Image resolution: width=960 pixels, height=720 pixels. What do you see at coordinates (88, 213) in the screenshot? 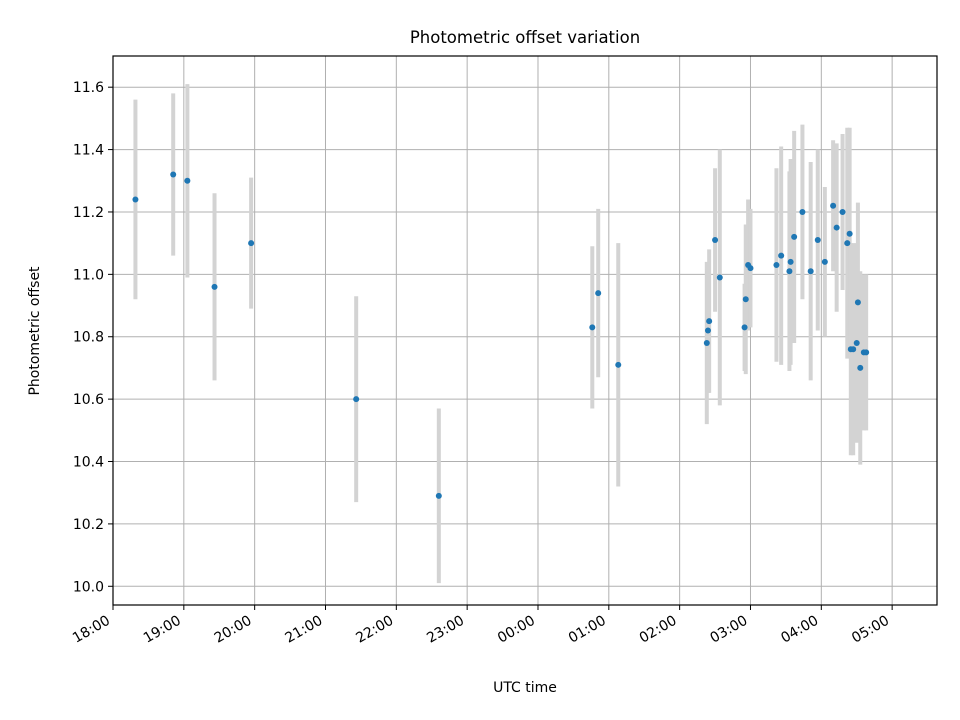
I see `y-tick-label: 11.2` at bounding box center [88, 213].